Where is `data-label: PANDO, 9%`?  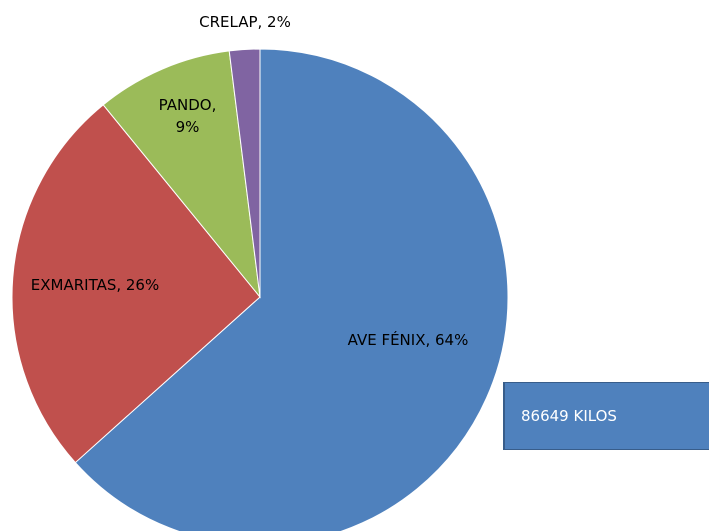 data-label: PANDO, 9% is located at coordinates (187, 116).